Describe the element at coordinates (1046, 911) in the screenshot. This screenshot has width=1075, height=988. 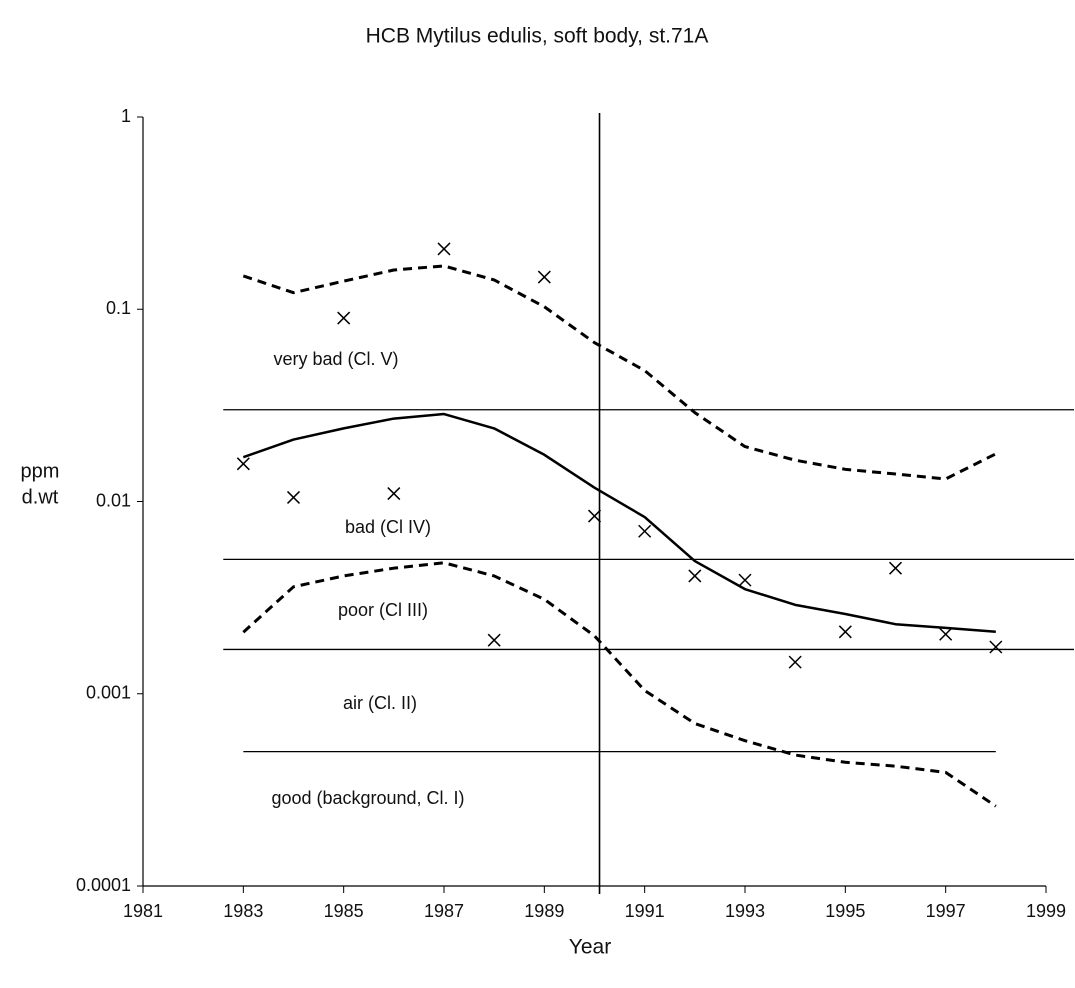
I see `x-tick-label: 1999` at that location.